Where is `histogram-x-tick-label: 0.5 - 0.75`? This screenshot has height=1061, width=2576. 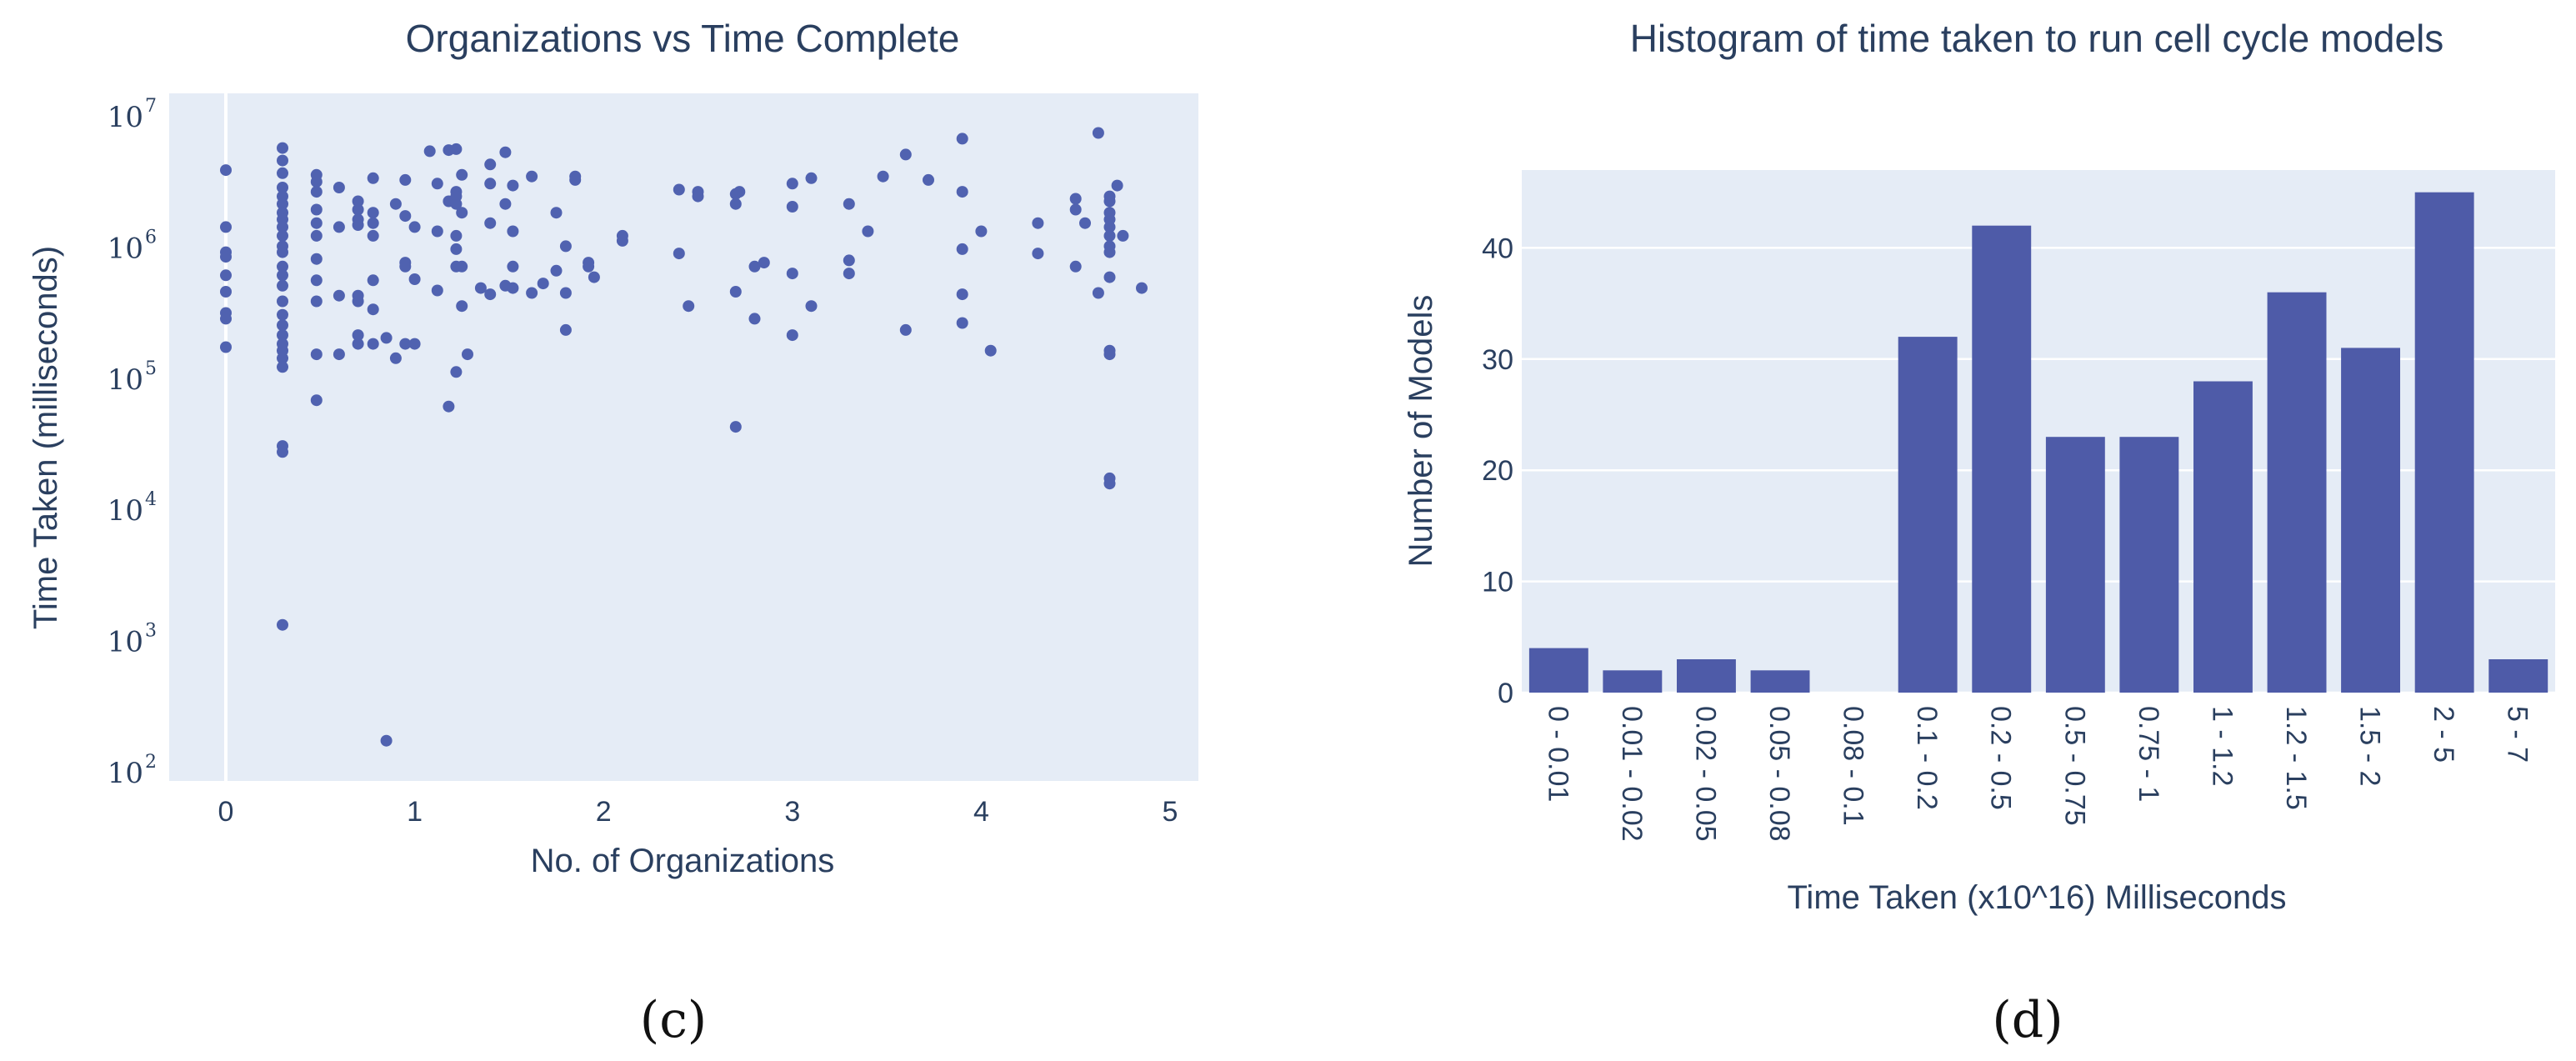
histogram-x-tick-label: 0.5 - 0.75 is located at coordinates (2074, 766).